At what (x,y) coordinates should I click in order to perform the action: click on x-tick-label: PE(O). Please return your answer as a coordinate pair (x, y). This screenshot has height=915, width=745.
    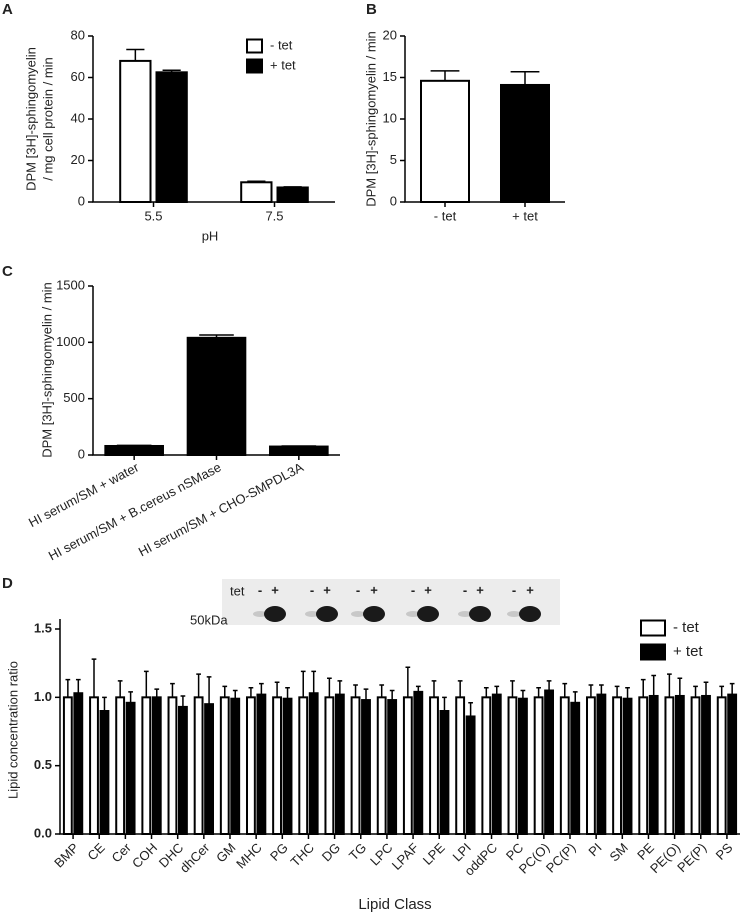
    Looking at the image, I should click on (665, 858).